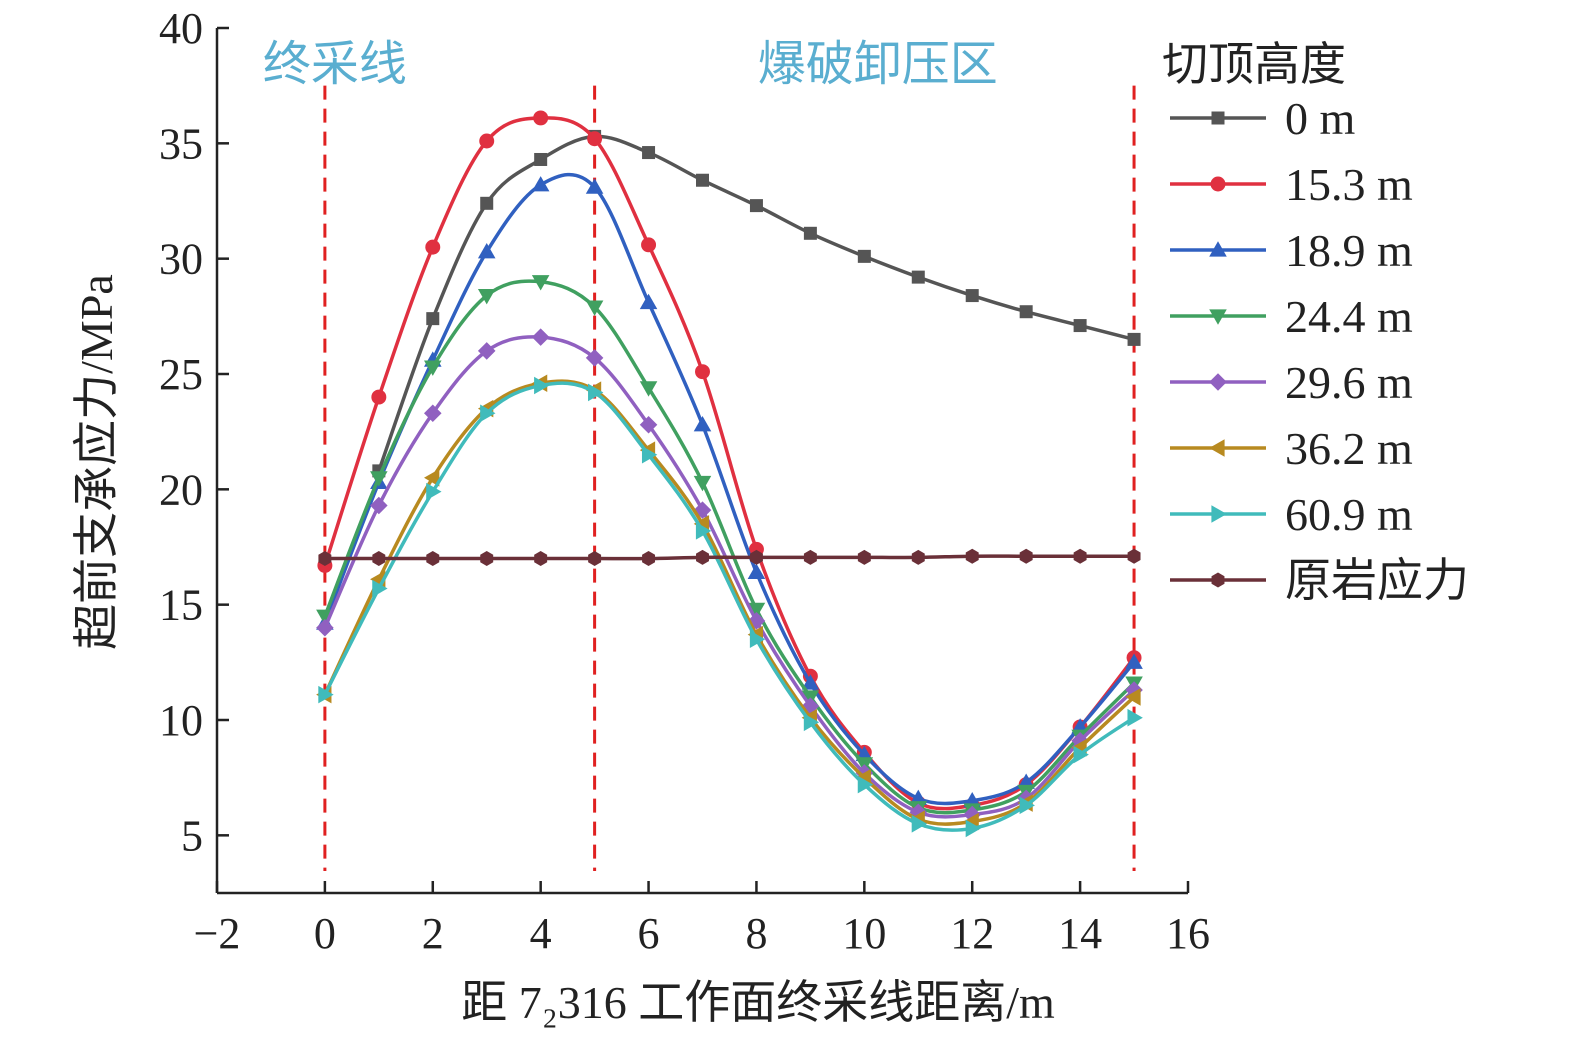 The image size is (1575, 1055). I want to click on y-tick-label: 10, so click(181, 720).